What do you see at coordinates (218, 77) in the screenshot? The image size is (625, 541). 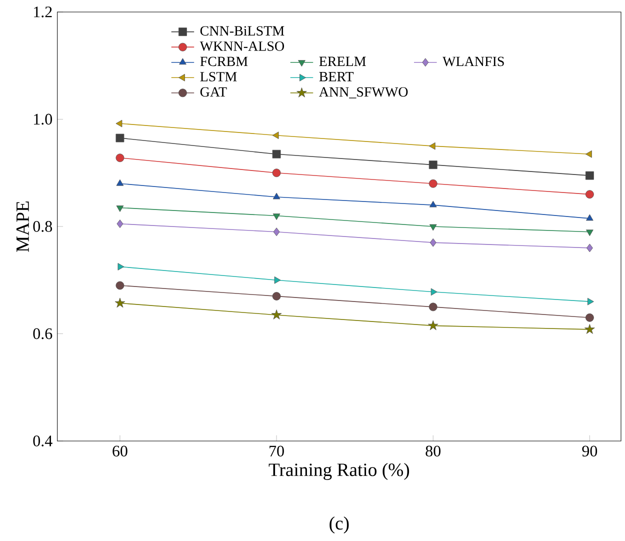 I see `legend-label: LSTM` at bounding box center [218, 77].